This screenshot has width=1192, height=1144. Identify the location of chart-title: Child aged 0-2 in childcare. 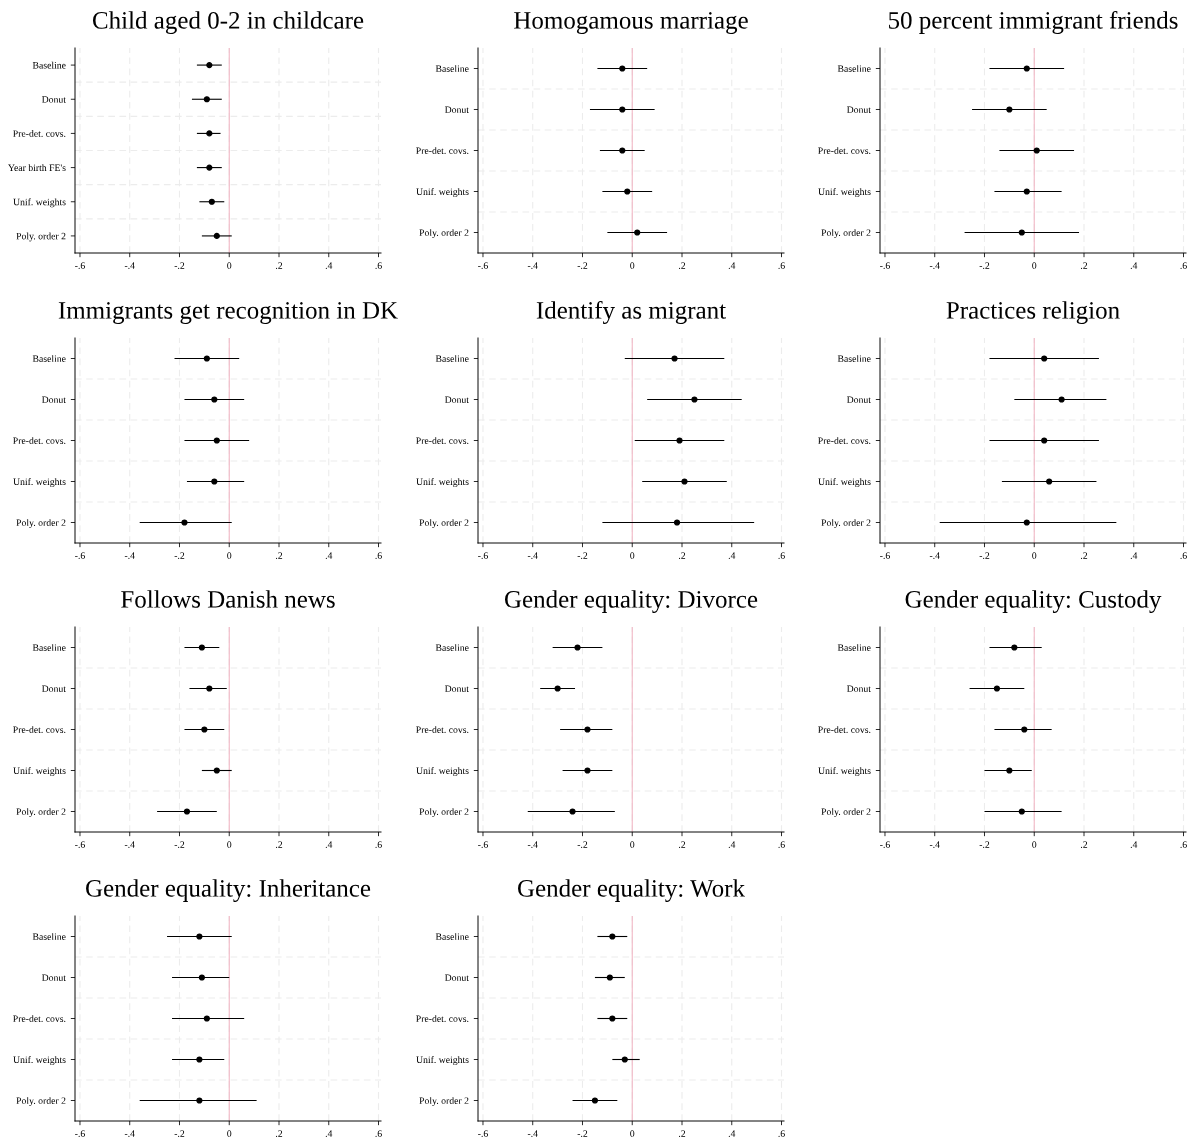
(228, 22).